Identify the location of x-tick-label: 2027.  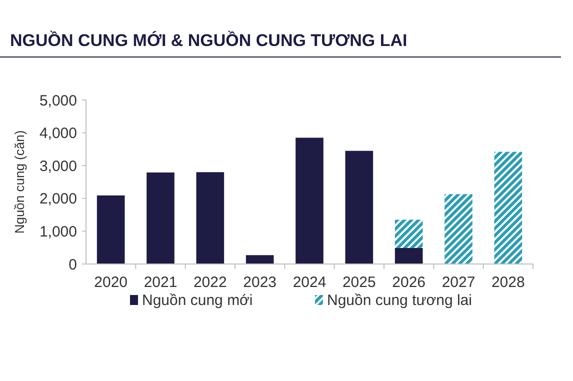
(459, 282).